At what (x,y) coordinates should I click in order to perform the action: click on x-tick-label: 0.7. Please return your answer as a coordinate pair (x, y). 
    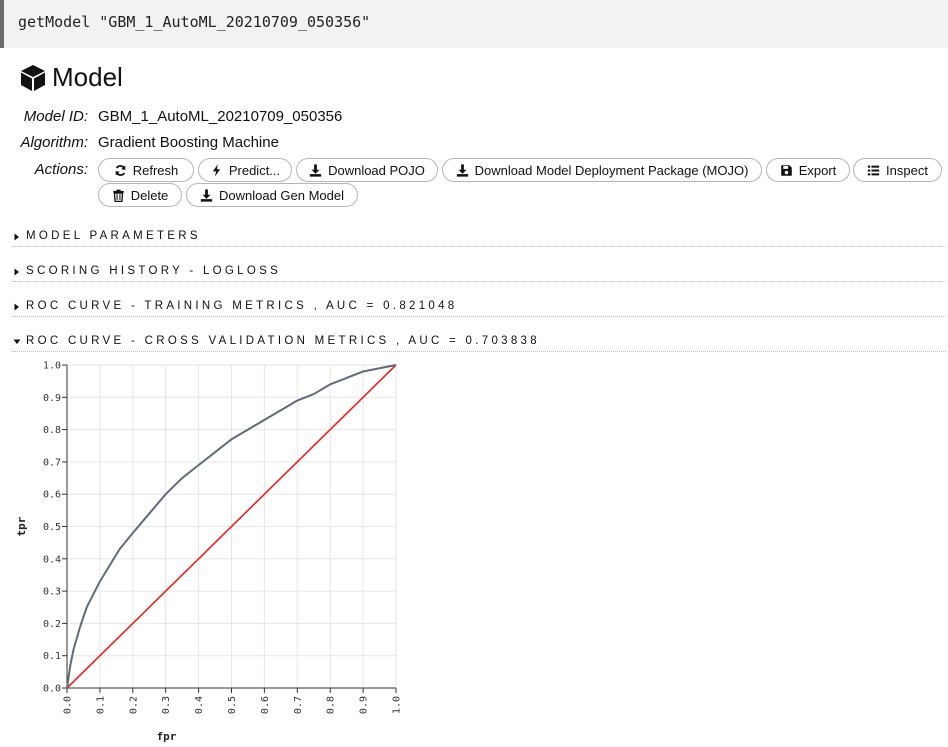
    Looking at the image, I should click on (298, 705).